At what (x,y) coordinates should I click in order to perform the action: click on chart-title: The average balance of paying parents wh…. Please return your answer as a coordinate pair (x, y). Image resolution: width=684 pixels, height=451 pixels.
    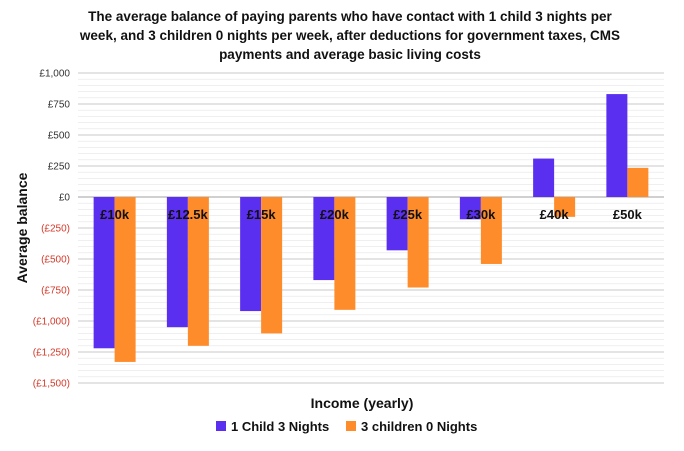
    Looking at the image, I should click on (350, 16).